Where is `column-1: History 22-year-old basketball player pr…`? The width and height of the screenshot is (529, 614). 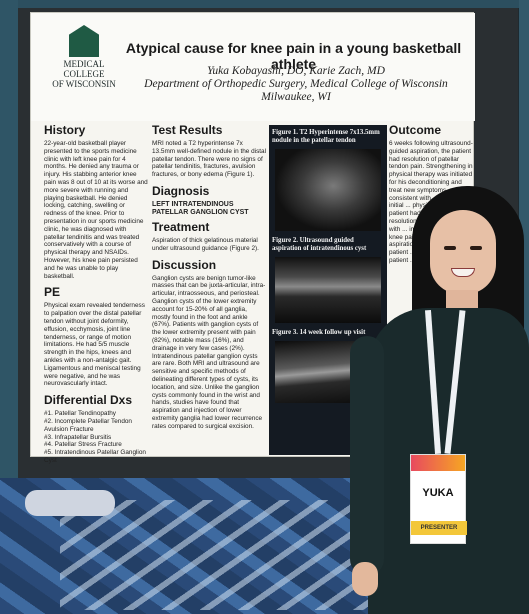 column-1: History 22-year-old basketball player pr… is located at coordinates (96, 293).